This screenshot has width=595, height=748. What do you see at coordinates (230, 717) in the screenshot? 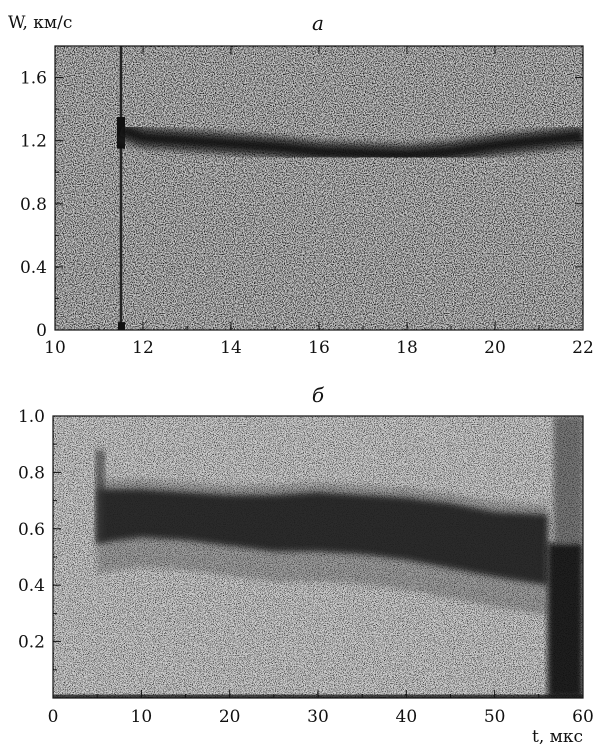
I see `panel-b-xtick-label: 20` at bounding box center [230, 717].